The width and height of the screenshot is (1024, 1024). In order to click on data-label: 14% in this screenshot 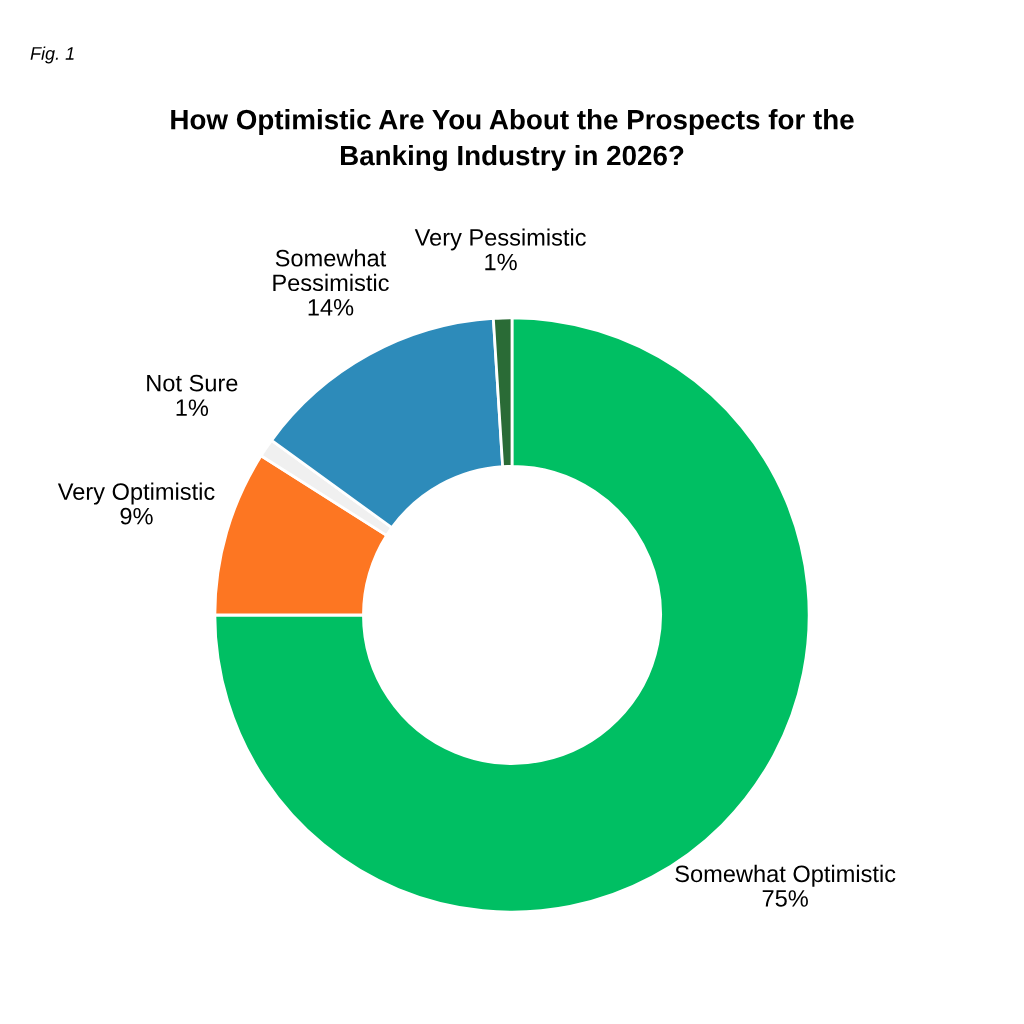, I will do `click(331, 307)`.